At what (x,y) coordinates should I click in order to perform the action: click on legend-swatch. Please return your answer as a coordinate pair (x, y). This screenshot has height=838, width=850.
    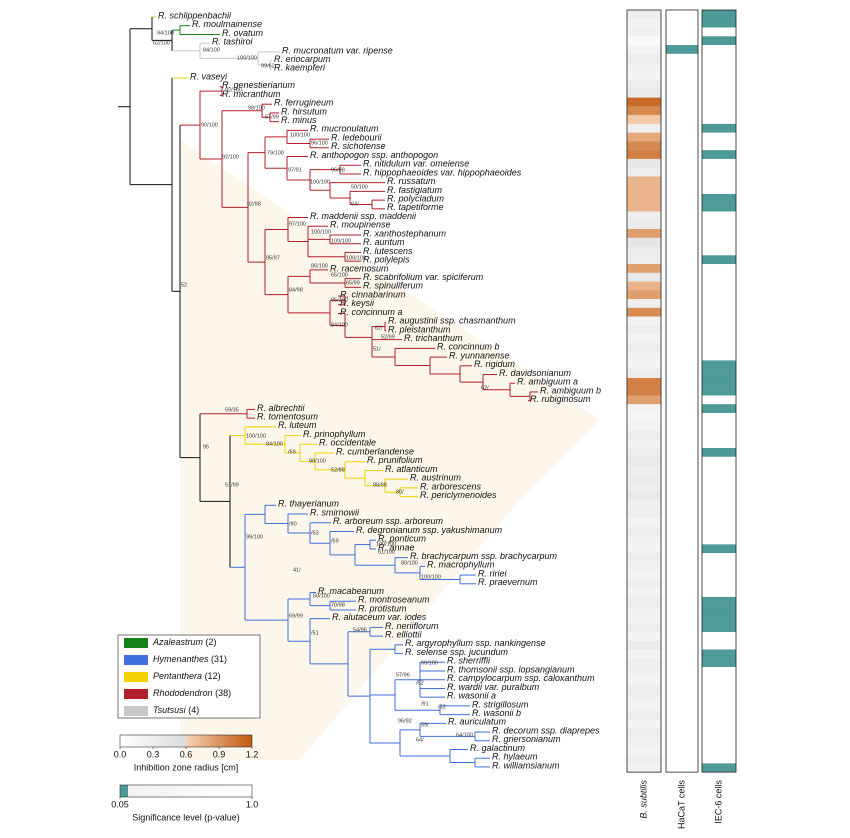
    Looking at the image, I should click on (136, 643).